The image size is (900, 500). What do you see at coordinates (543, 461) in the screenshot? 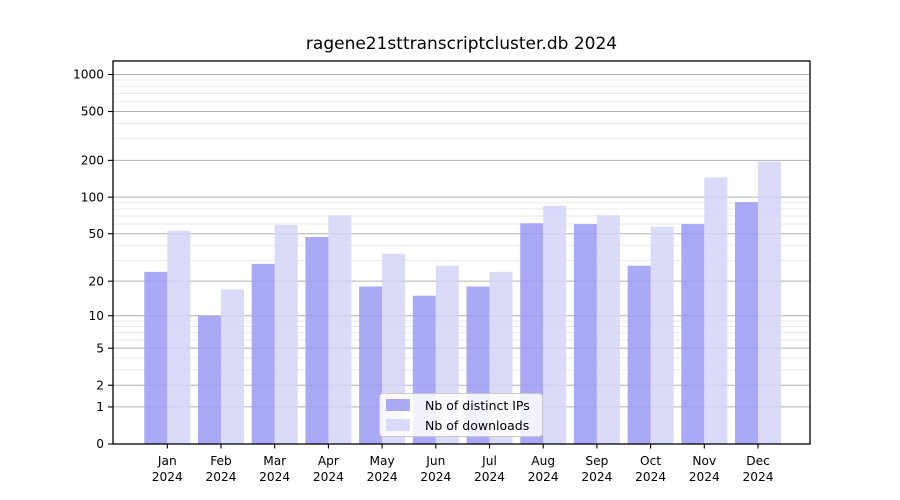
I see `x-tick-label-month: Aug` at bounding box center [543, 461].